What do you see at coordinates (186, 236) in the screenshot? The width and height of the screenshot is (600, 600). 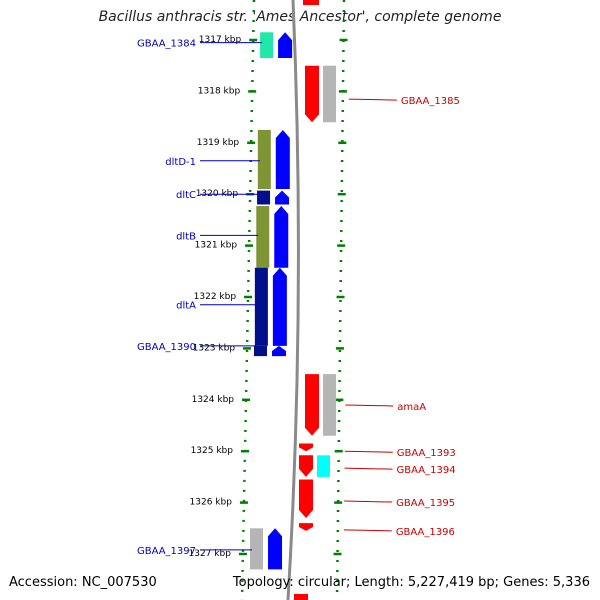 I see `gene-label: dltB` at bounding box center [186, 236].